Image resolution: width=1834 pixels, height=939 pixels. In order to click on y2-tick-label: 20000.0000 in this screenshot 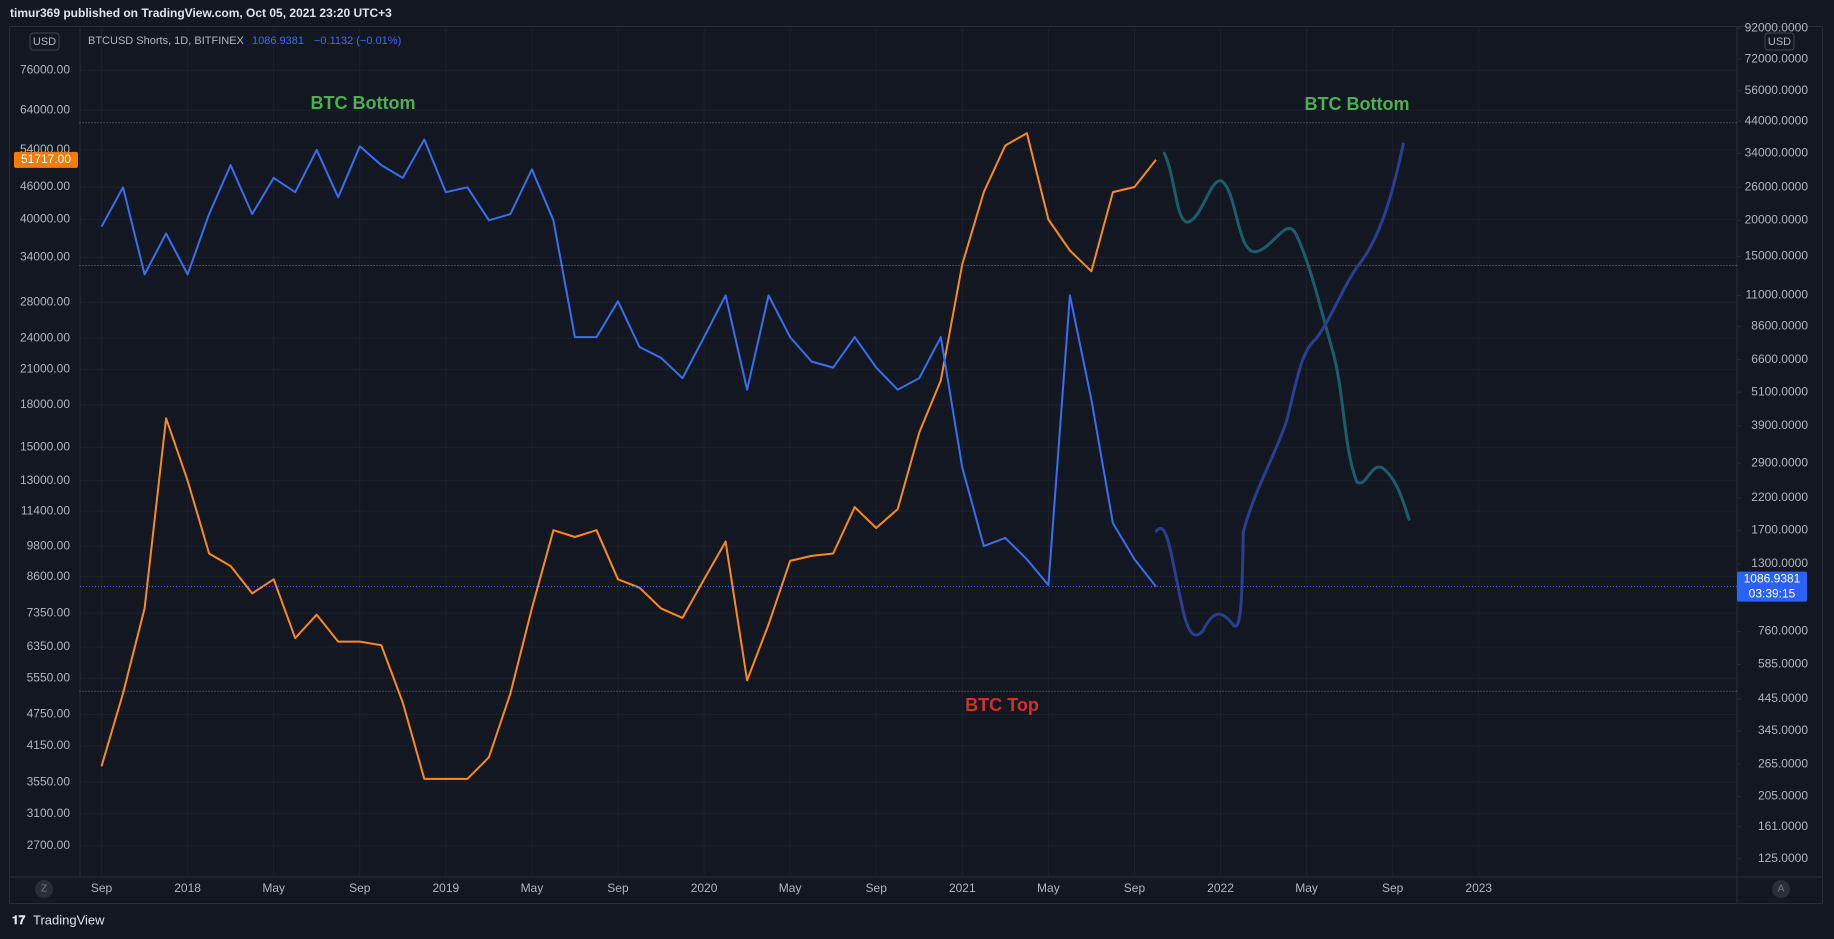, I will do `click(1777, 219)`.